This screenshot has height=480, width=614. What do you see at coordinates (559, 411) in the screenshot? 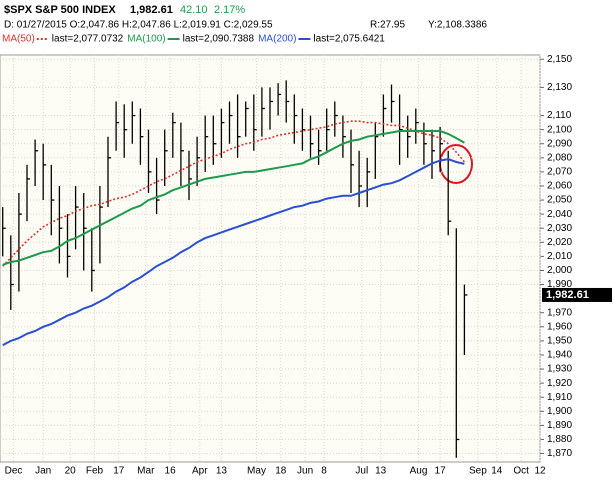
I see `y-tick-label: 1,900` at bounding box center [559, 411].